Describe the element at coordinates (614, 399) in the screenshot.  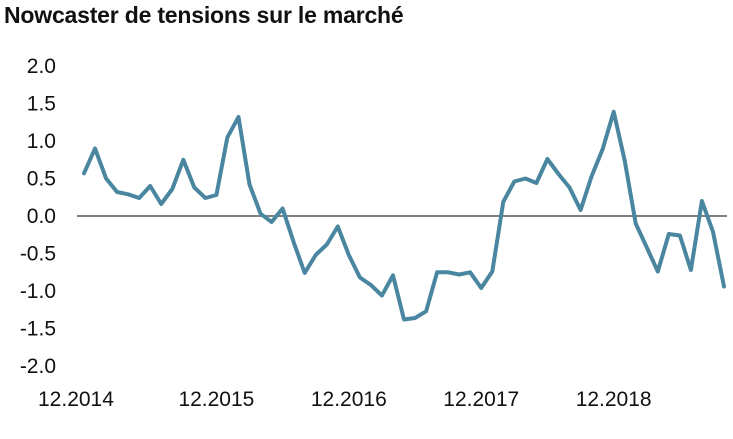
I see `x-tick-label: 12.2018` at that location.